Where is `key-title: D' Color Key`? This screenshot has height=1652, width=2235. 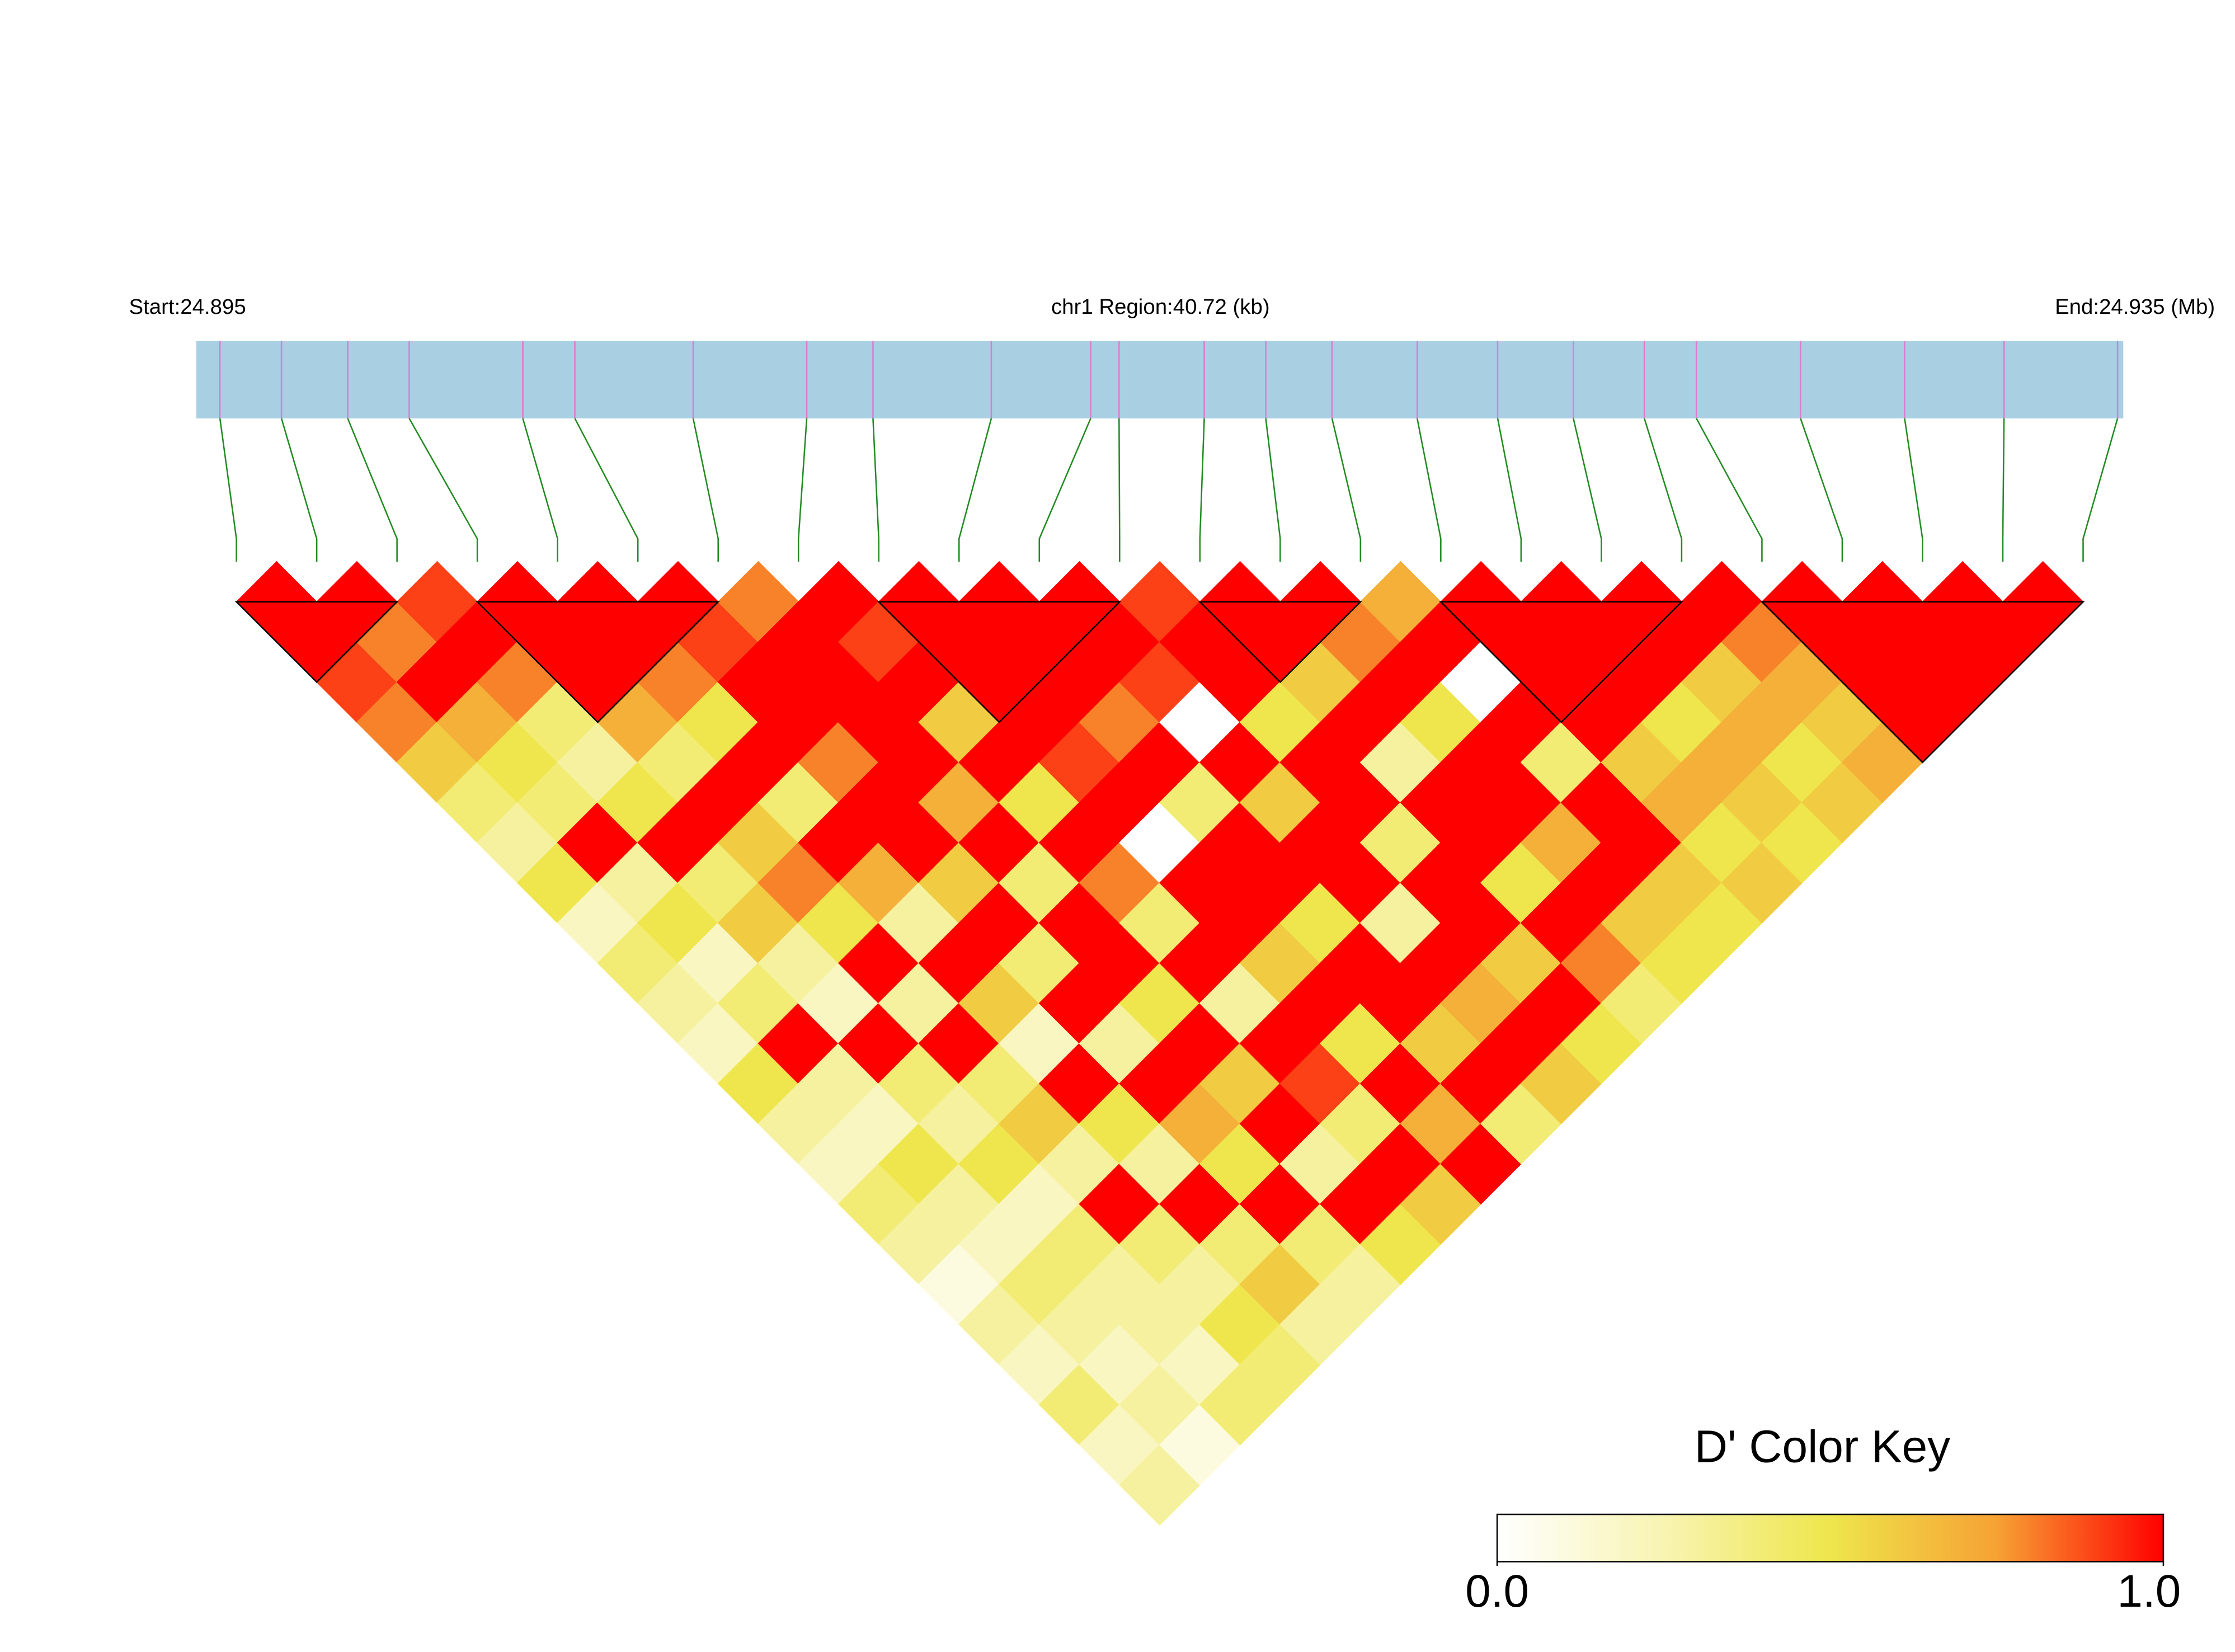
key-title: D' Color Key is located at coordinates (1822, 1446).